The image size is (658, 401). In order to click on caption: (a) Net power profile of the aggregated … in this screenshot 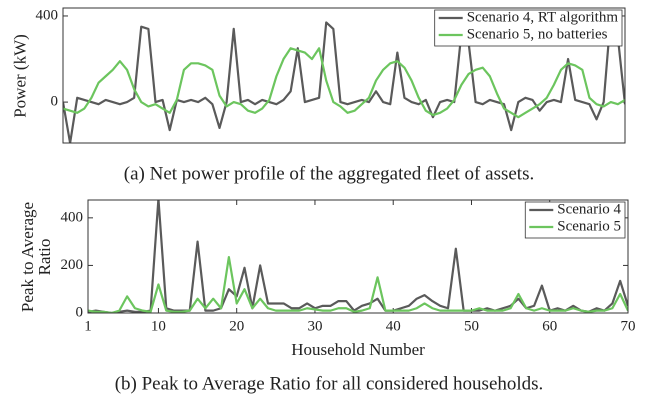, I will do `click(329, 173)`.